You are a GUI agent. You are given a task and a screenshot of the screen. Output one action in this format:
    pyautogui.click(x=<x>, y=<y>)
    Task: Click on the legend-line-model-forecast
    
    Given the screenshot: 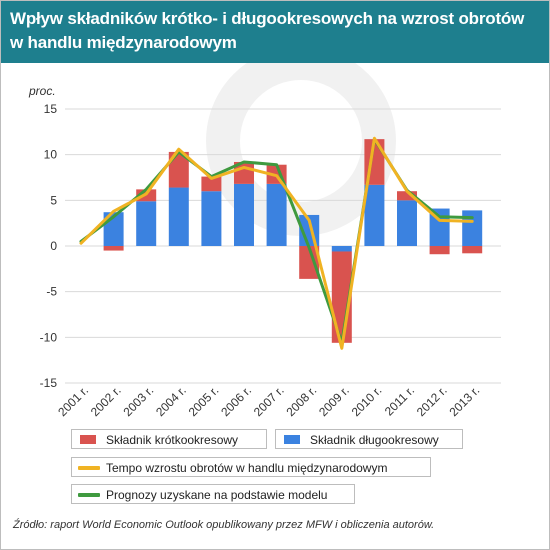 What is the action you would take?
    pyautogui.click(x=89, y=495)
    